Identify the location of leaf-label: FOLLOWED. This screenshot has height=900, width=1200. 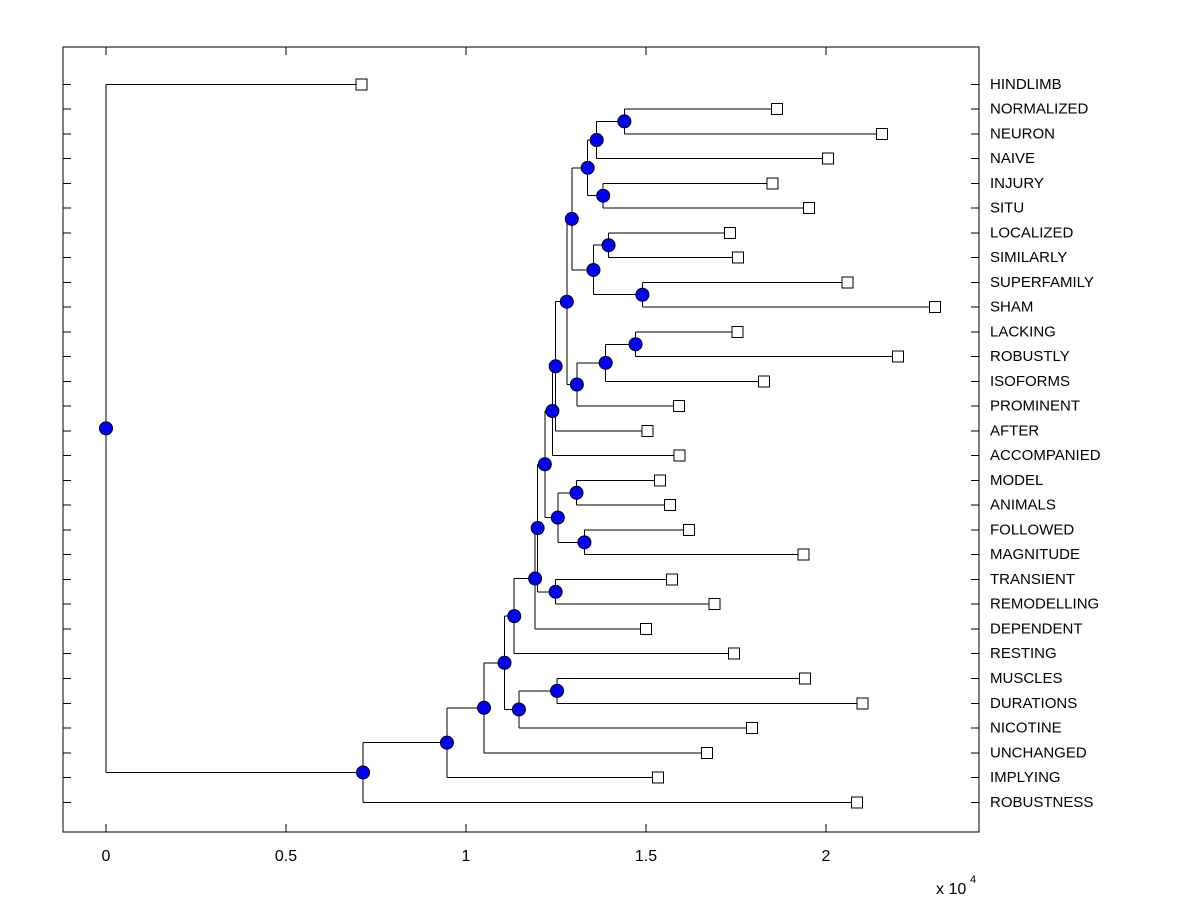
(1032, 529).